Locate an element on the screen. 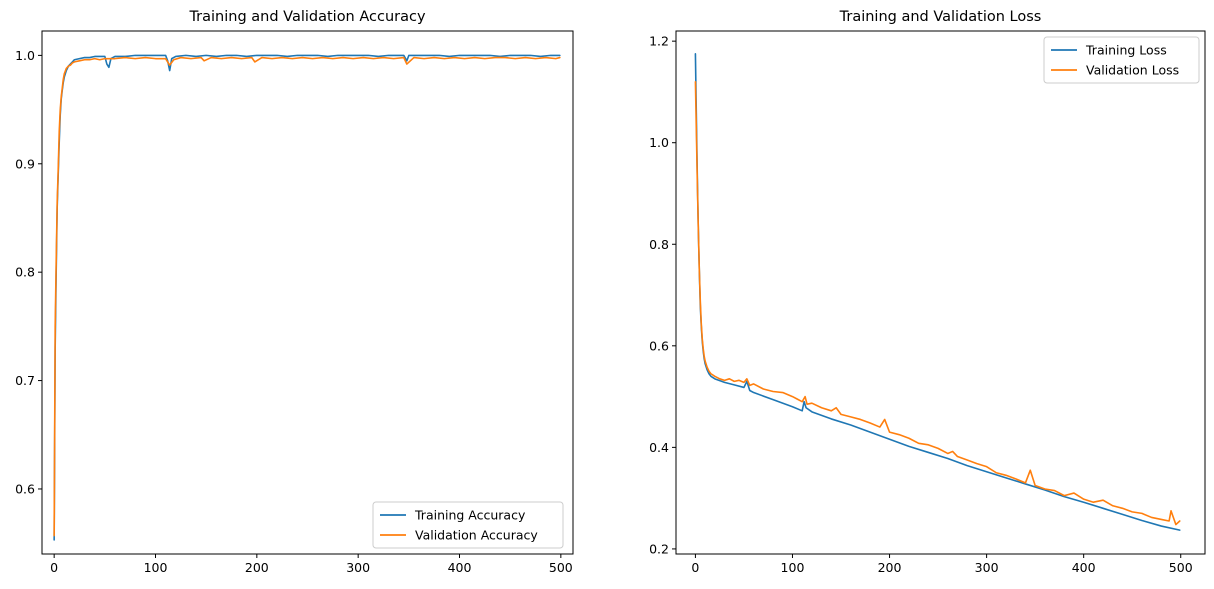 This screenshot has width=1214, height=589. loss-legend: Training Loss Validation Loss is located at coordinates (1121, 60).